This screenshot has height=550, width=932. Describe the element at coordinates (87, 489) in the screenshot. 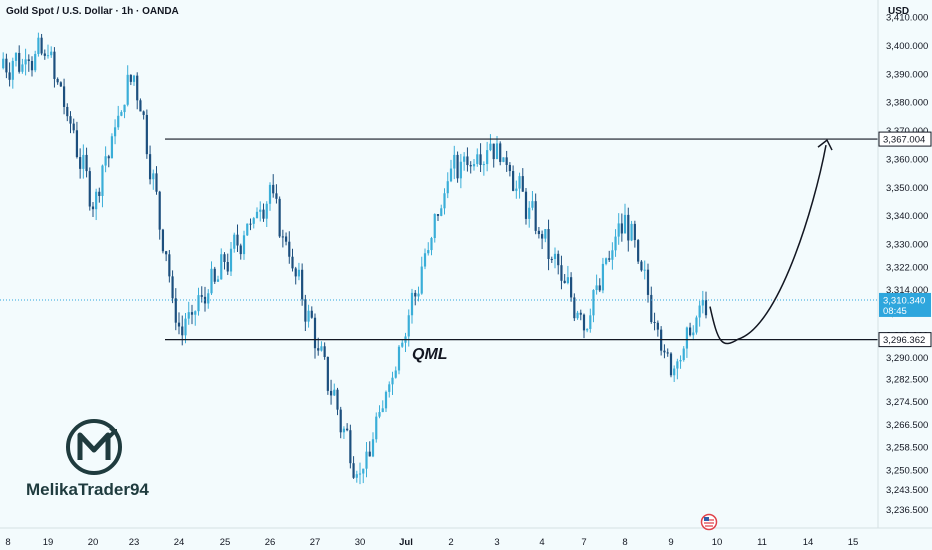

I see `brand-name: MelikaTrader94` at that location.